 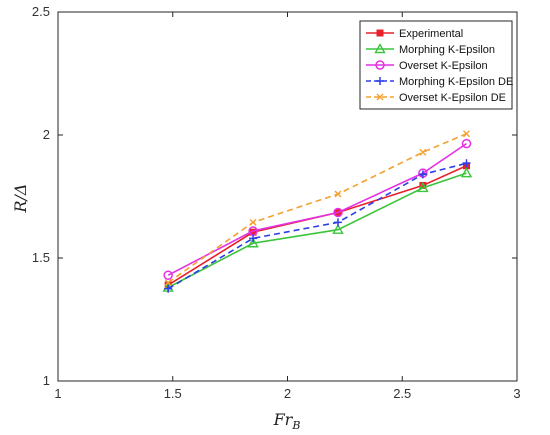 What do you see at coordinates (402, 393) in the screenshot?
I see `x-tick-label: 2.5` at bounding box center [402, 393].